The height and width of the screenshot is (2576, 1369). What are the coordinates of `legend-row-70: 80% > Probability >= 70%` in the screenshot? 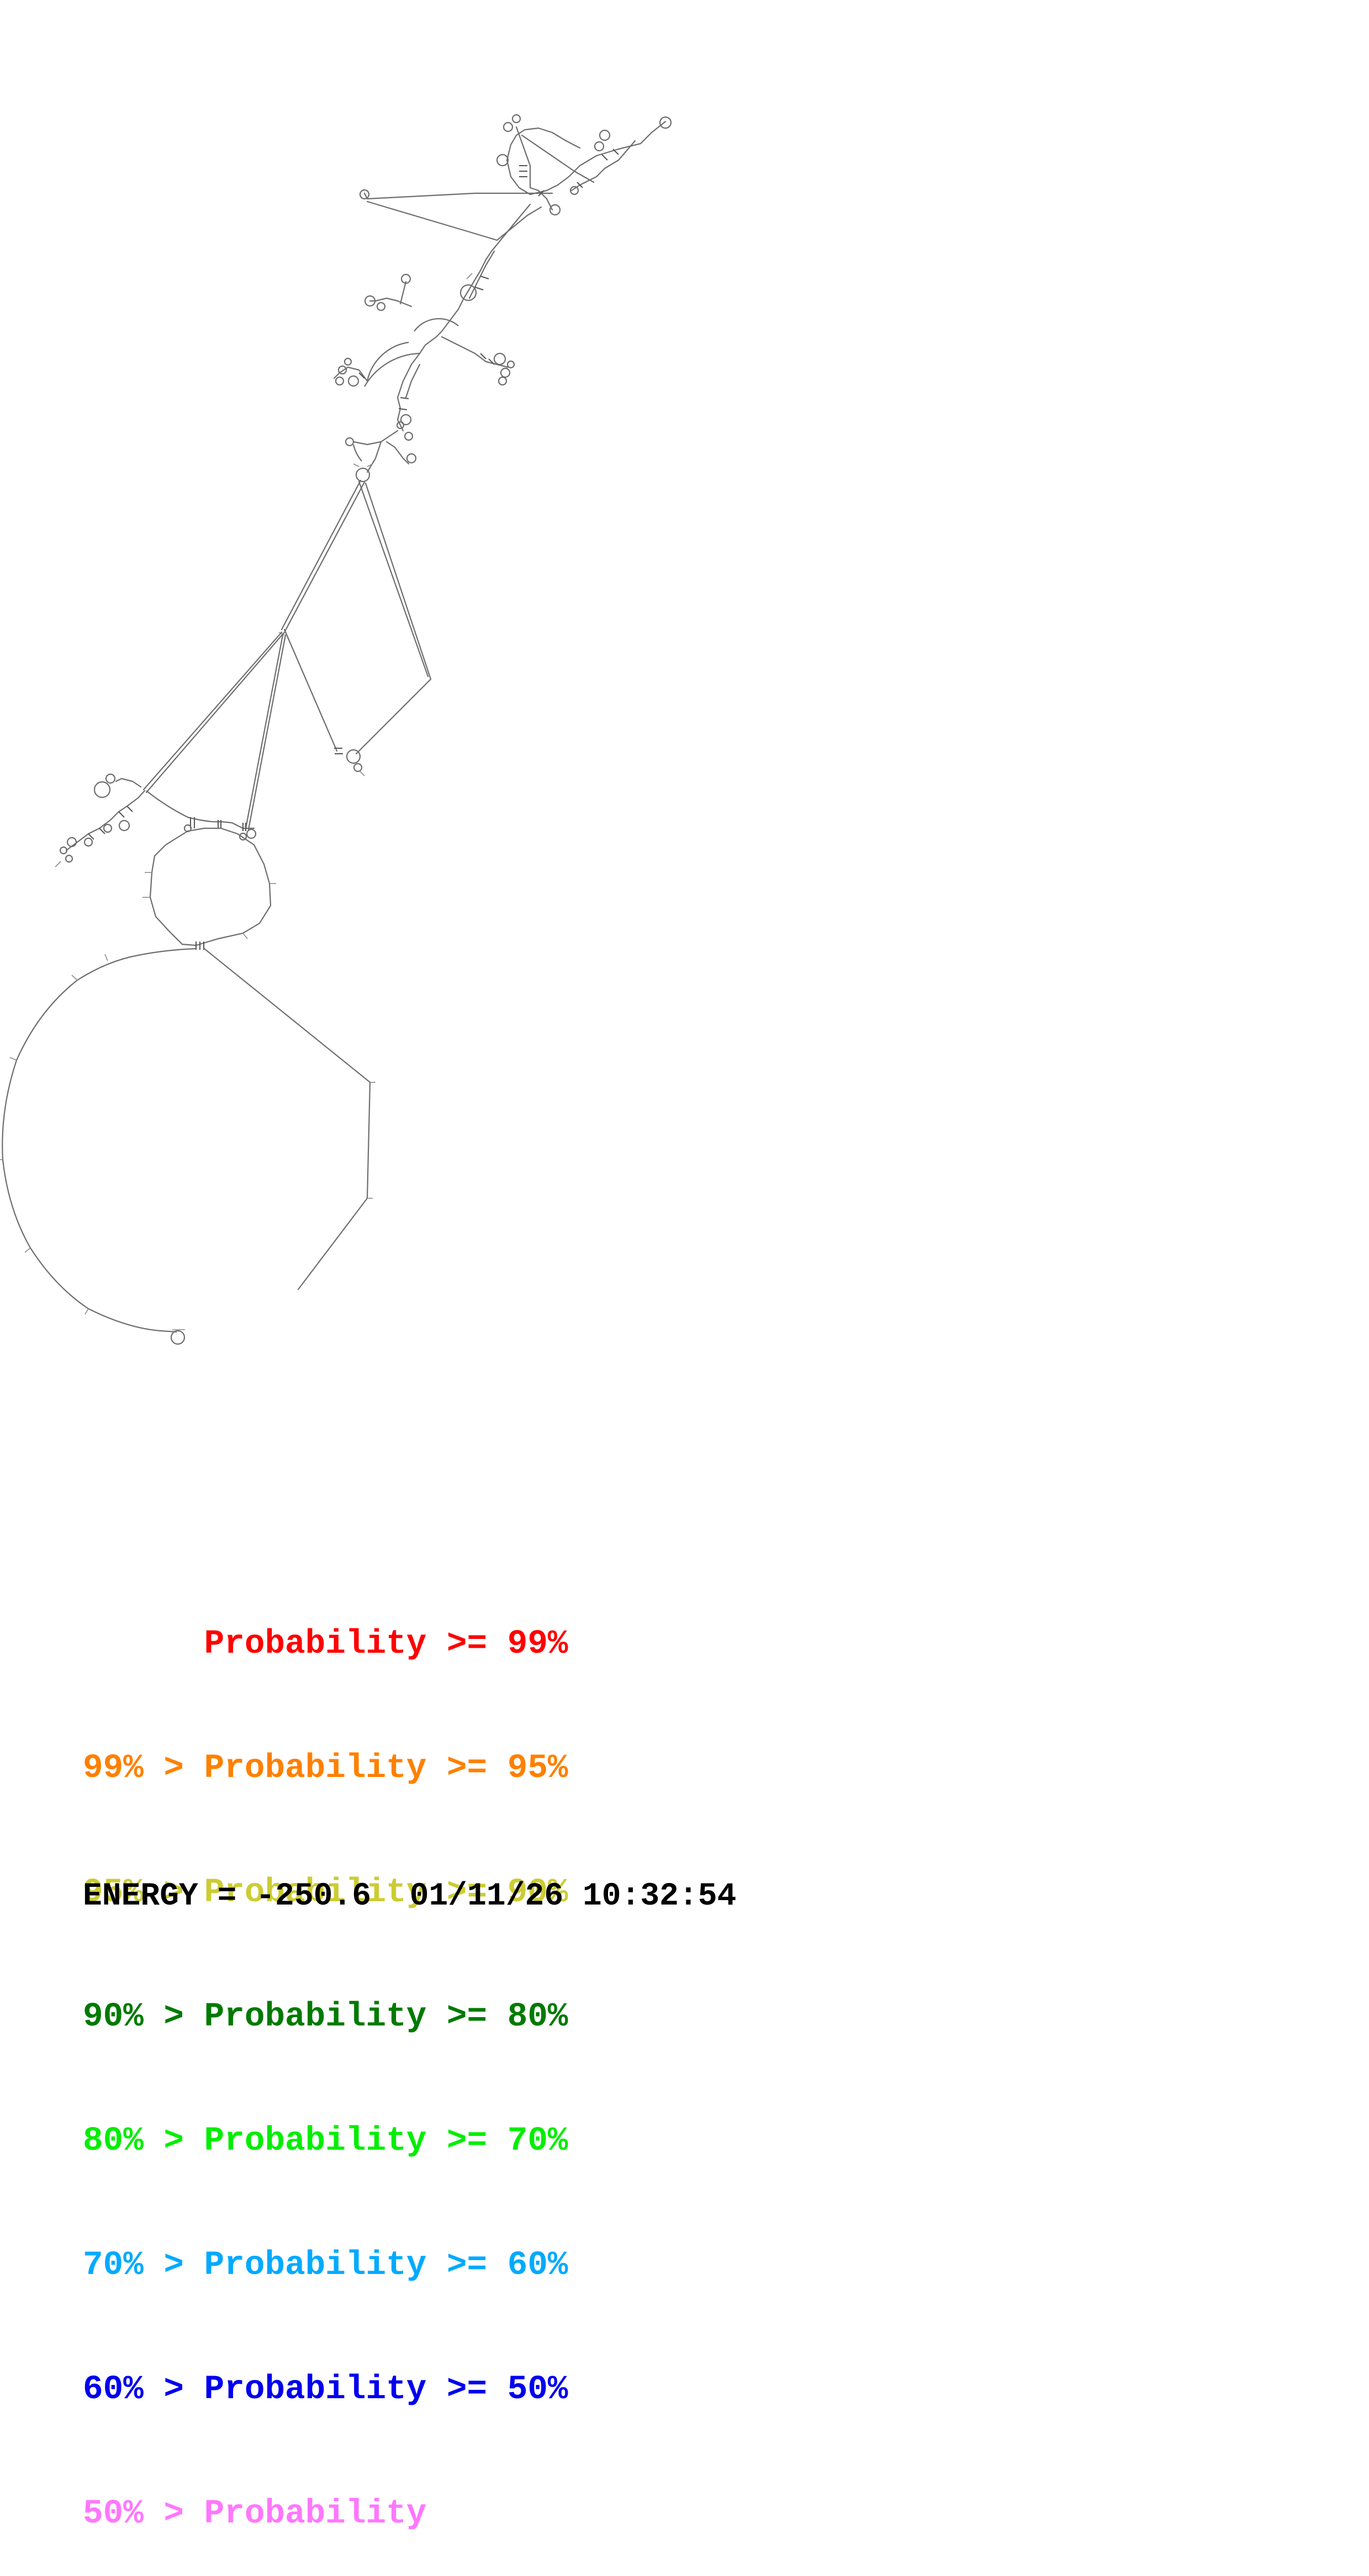 It's located at (325, 2141).